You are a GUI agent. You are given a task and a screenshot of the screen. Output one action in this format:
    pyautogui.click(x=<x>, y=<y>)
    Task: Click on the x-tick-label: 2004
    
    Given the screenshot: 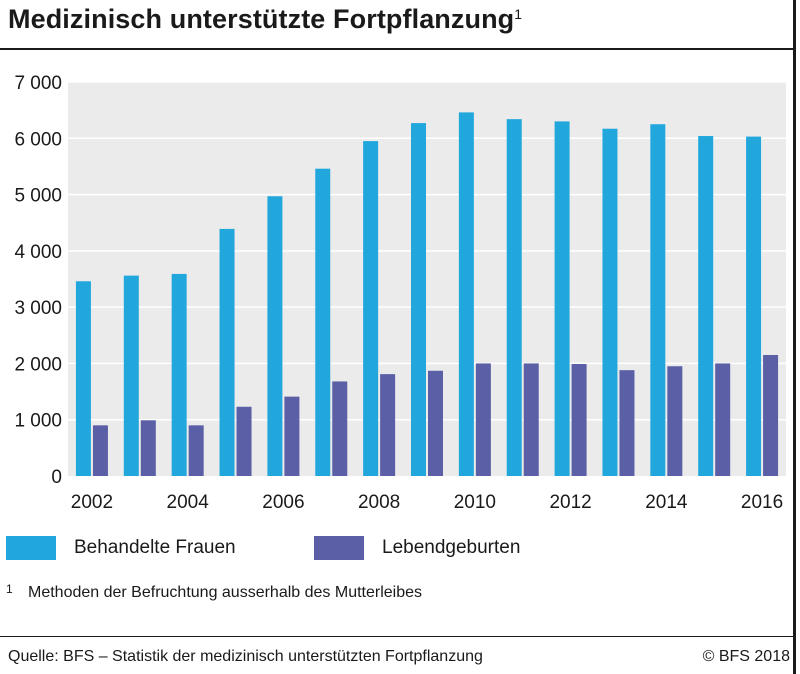 What is the action you would take?
    pyautogui.click(x=188, y=502)
    